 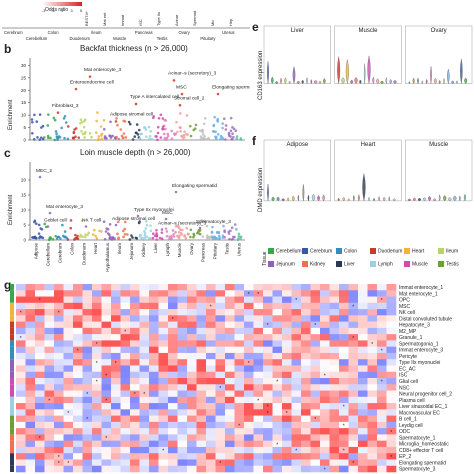 I want to click on legend-item: Muscle, so click(x=416, y=264).